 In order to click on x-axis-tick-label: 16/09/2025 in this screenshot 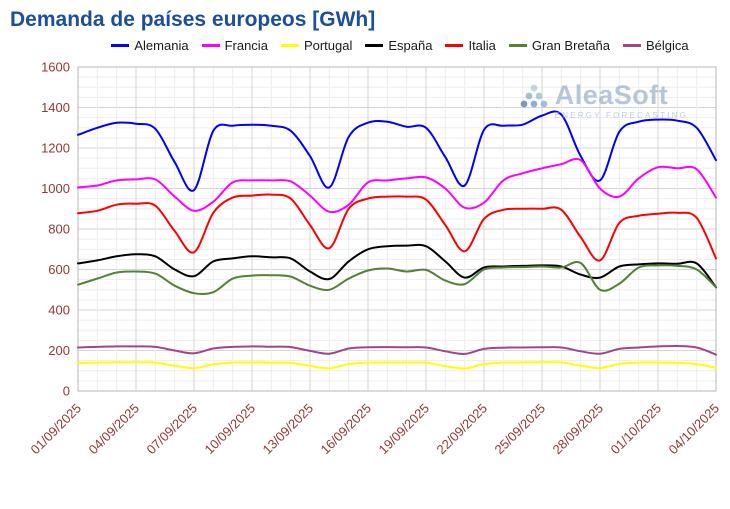, I will do `click(345, 429)`.